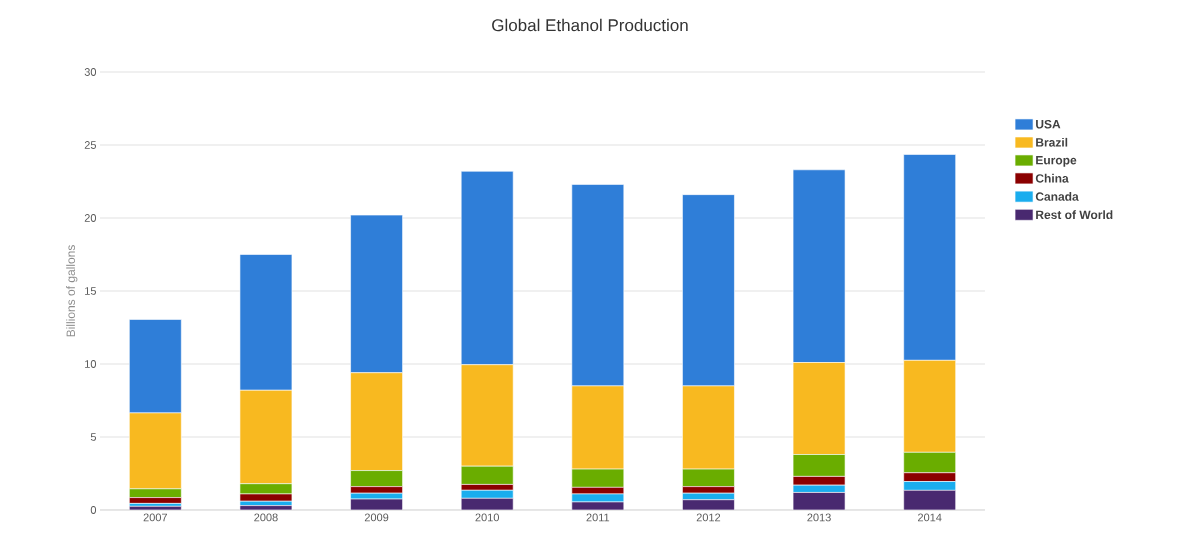 The height and width of the screenshot is (540, 1183). What do you see at coordinates (93, 437) in the screenshot?
I see `y-tick-label: 5` at bounding box center [93, 437].